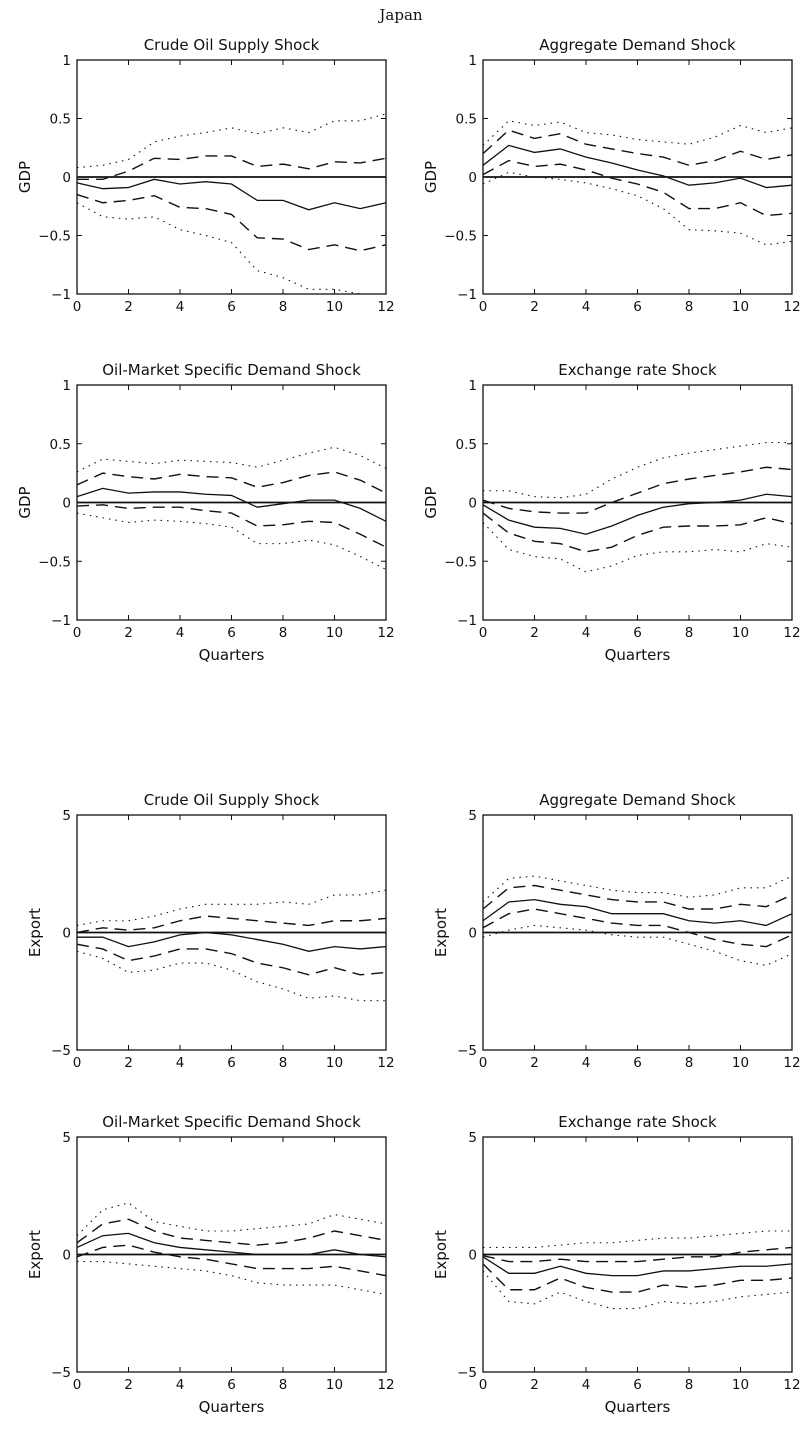  Describe the element at coordinates (232, 800) in the screenshot. I see `panel-title: Crude Oil Supply Shock` at that location.